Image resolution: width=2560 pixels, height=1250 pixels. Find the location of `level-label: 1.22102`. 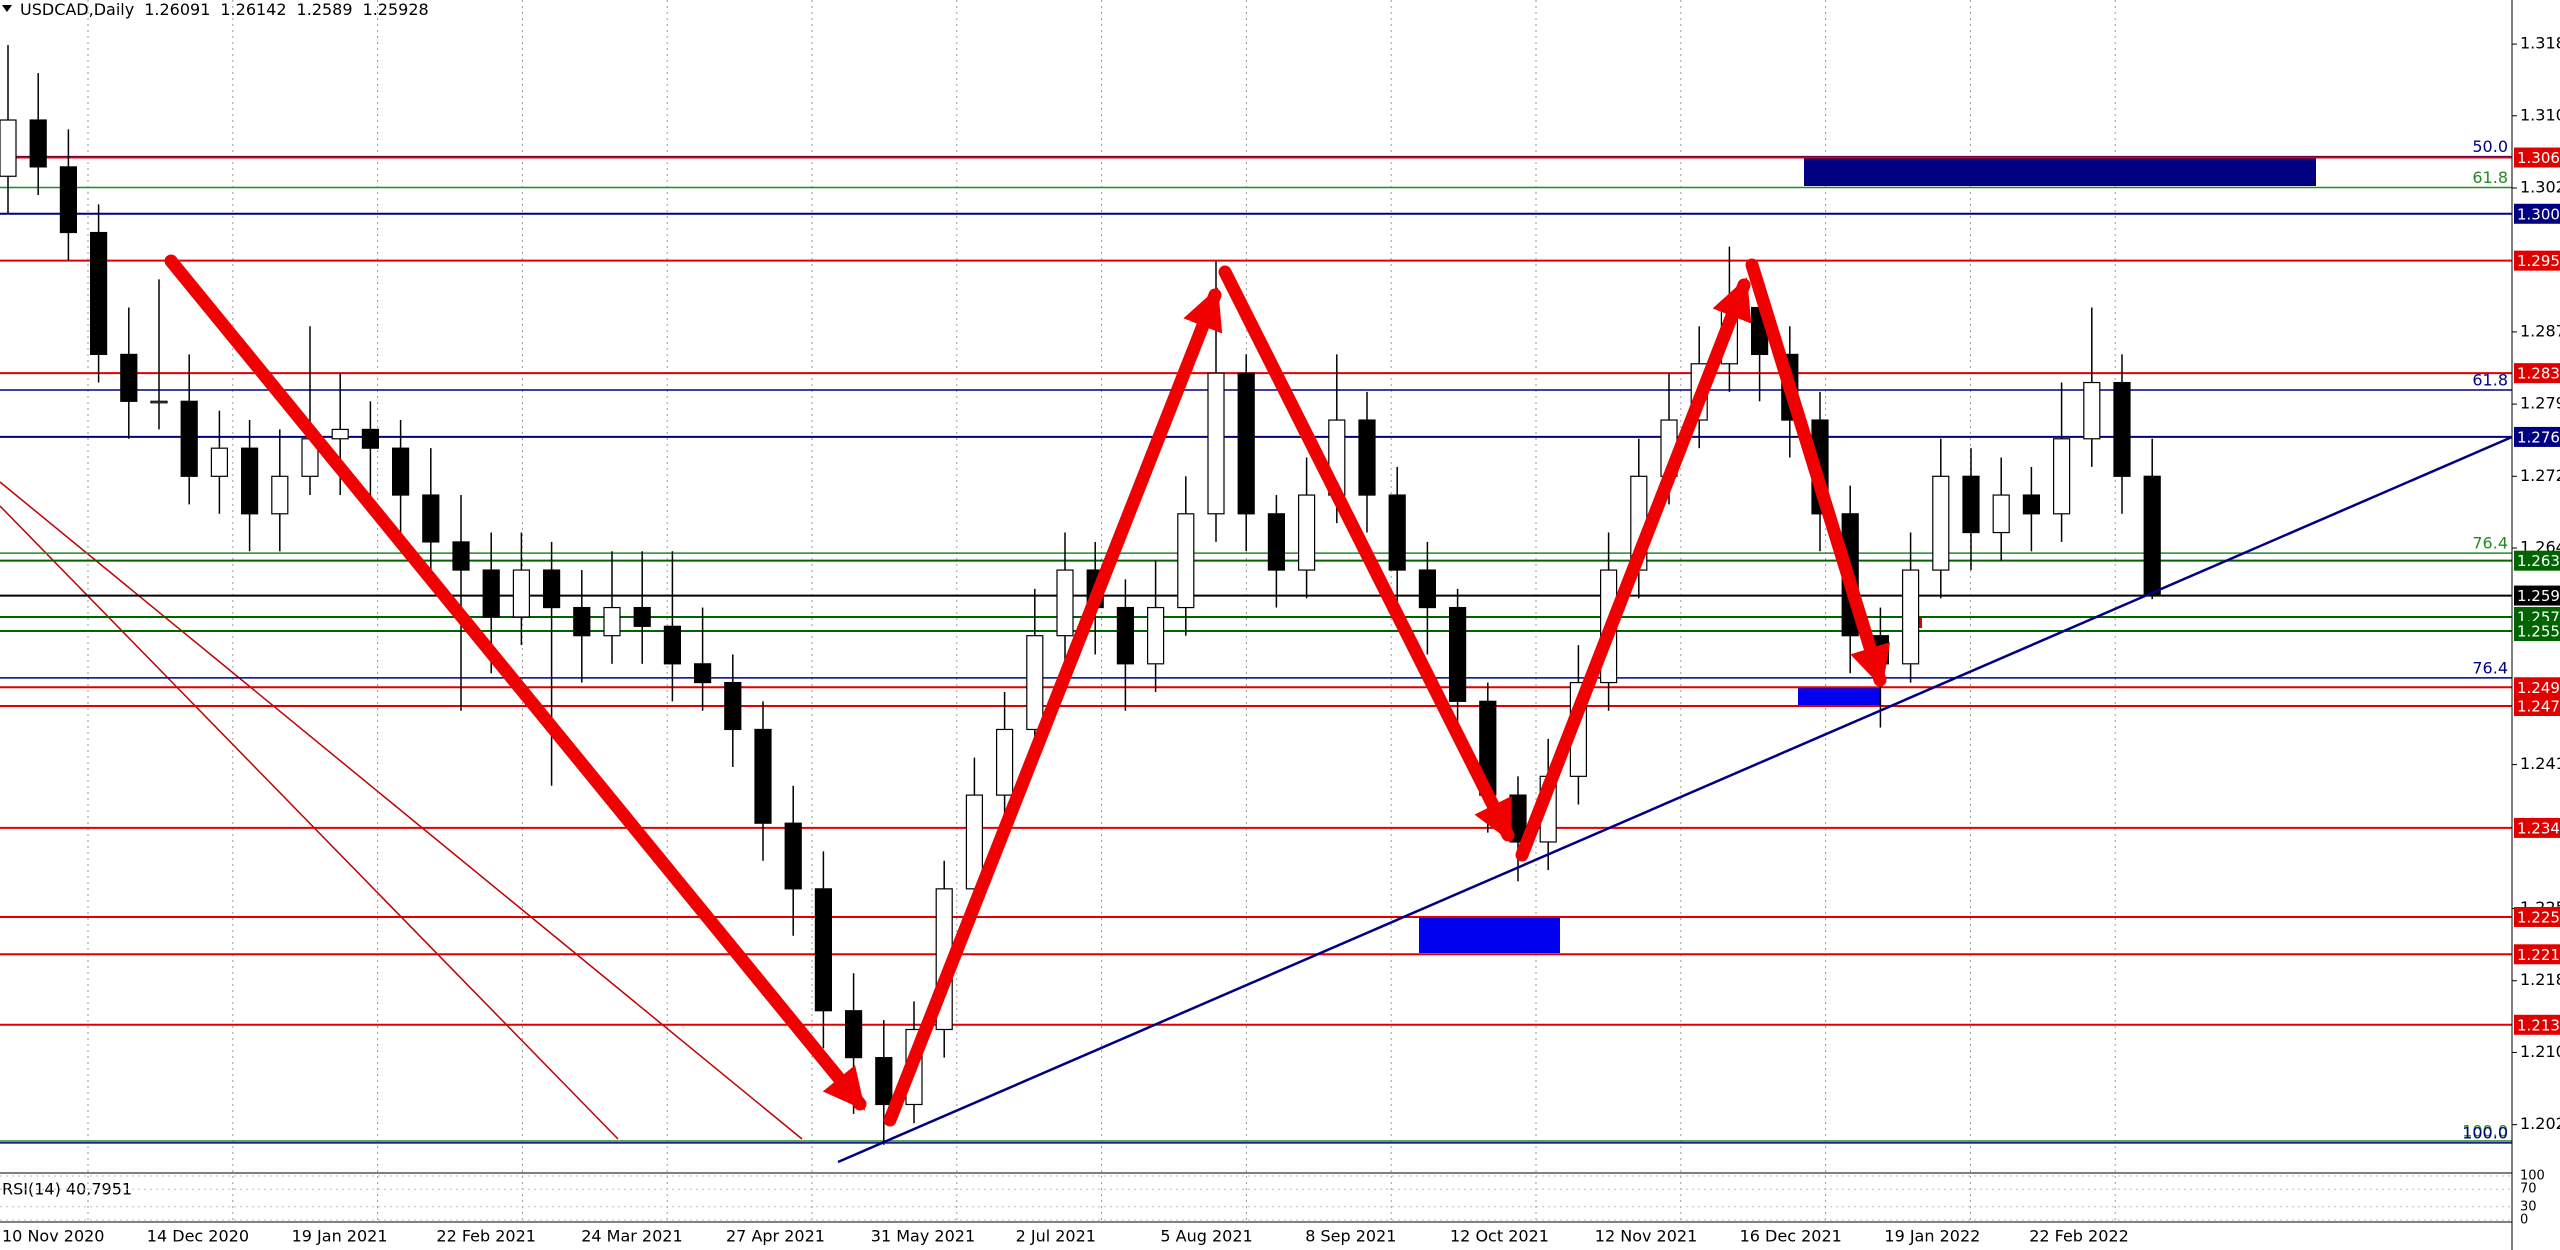

level-label: 1.22102 is located at coordinates (2538, 955).